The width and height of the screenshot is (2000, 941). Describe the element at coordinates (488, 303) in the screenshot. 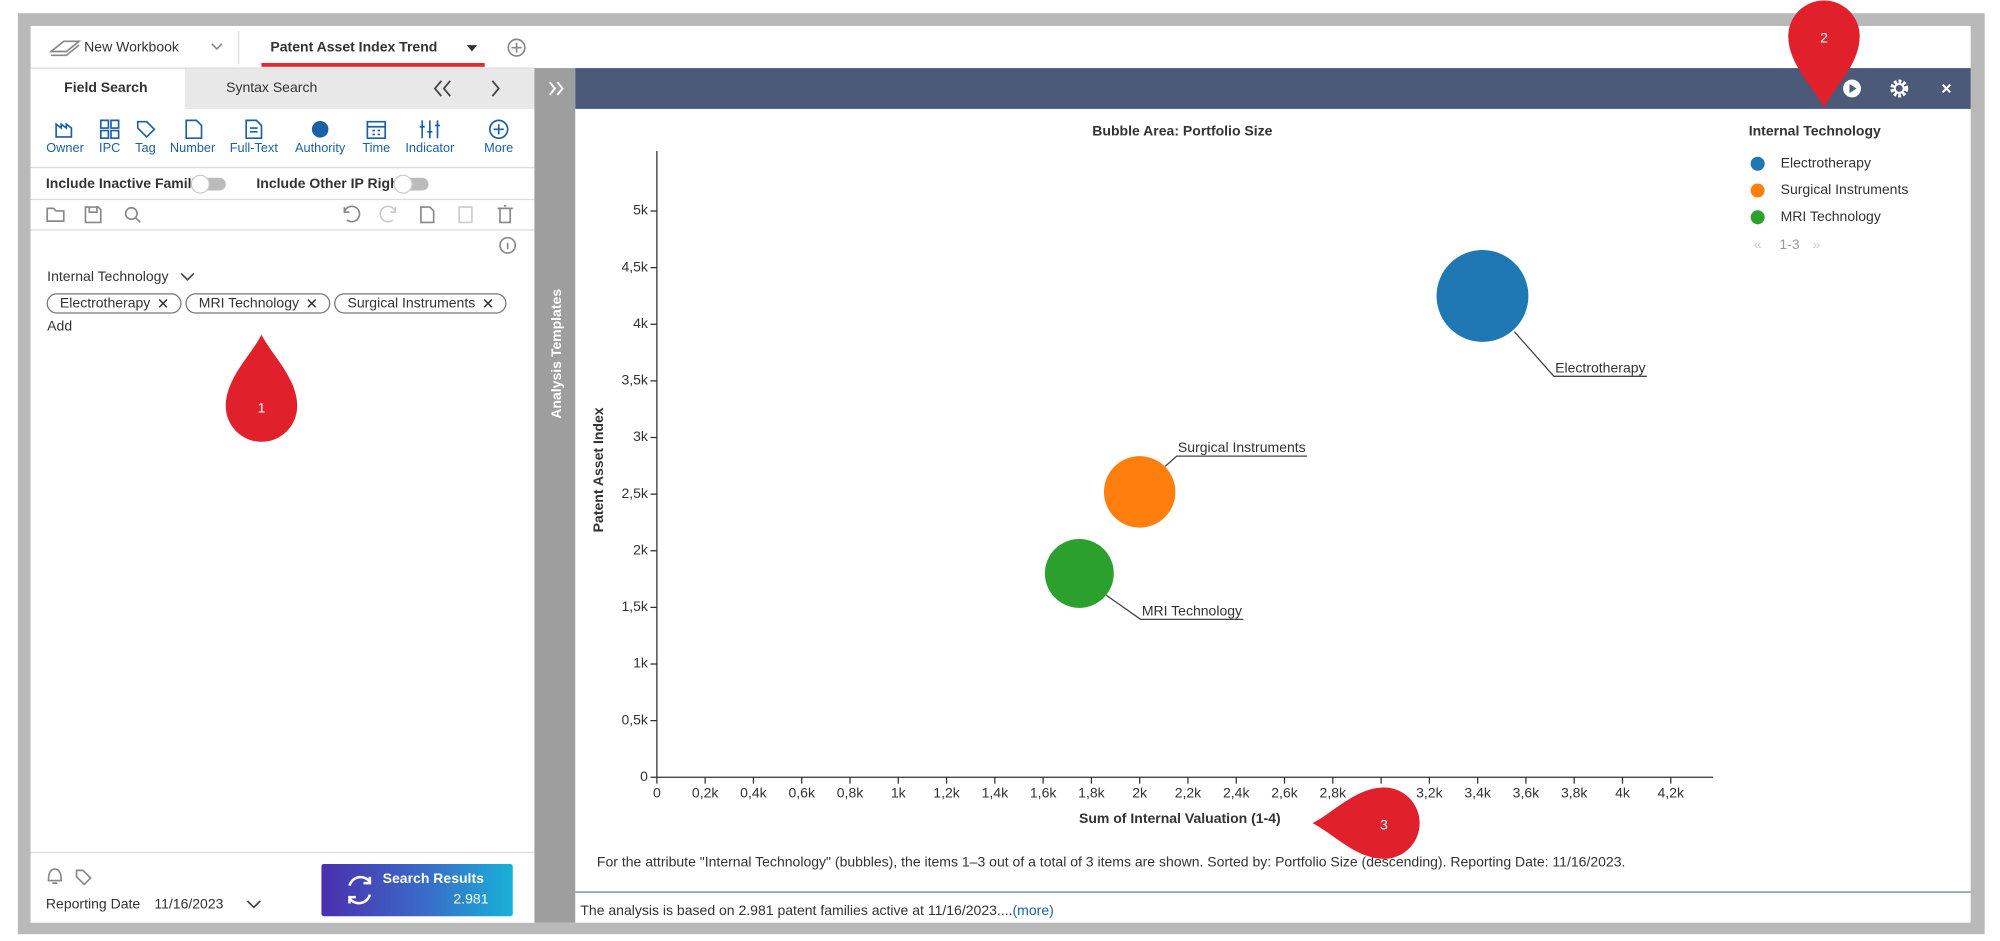

I see `chip-remove` at that location.